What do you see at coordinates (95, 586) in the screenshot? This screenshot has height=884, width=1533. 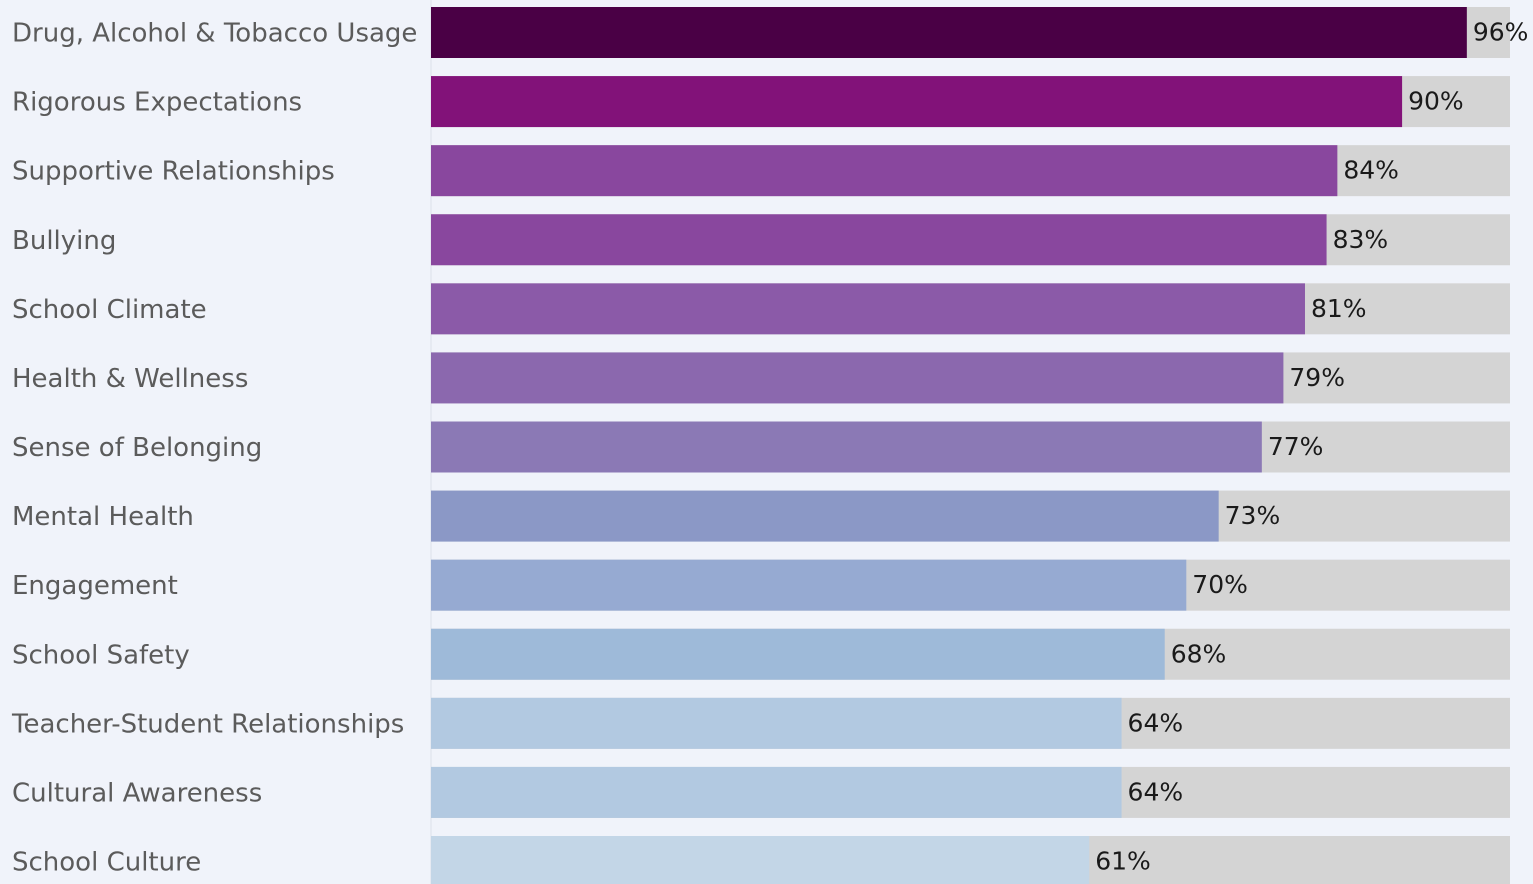 I see `category-label: Engagement` at bounding box center [95, 586].